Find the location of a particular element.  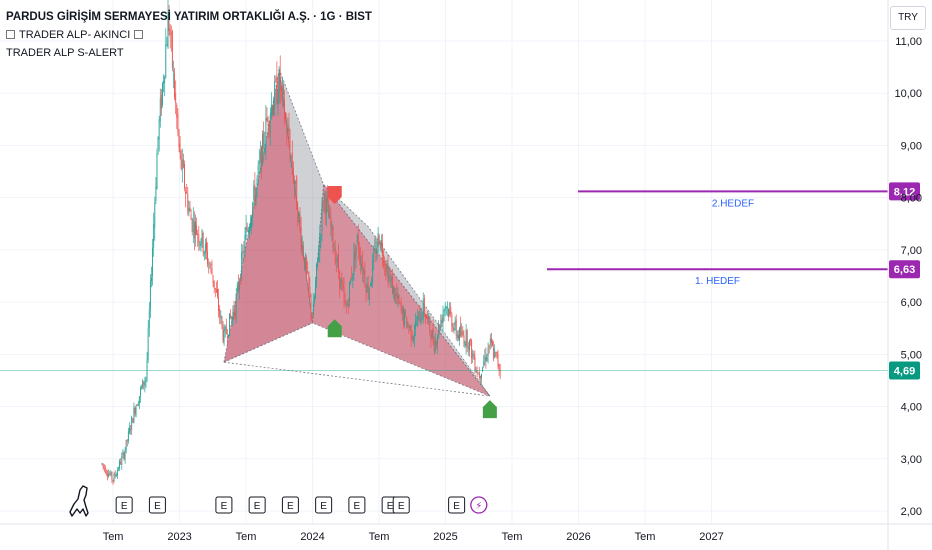

indicator-box-icon is located at coordinates (10, 34).